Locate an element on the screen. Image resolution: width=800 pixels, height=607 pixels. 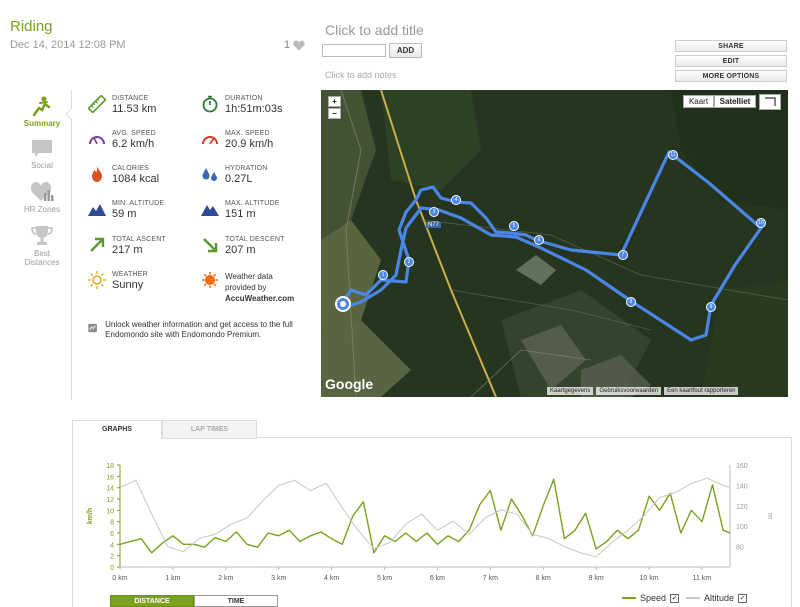
stat-value: Sunny is located at coordinates (128, 285).